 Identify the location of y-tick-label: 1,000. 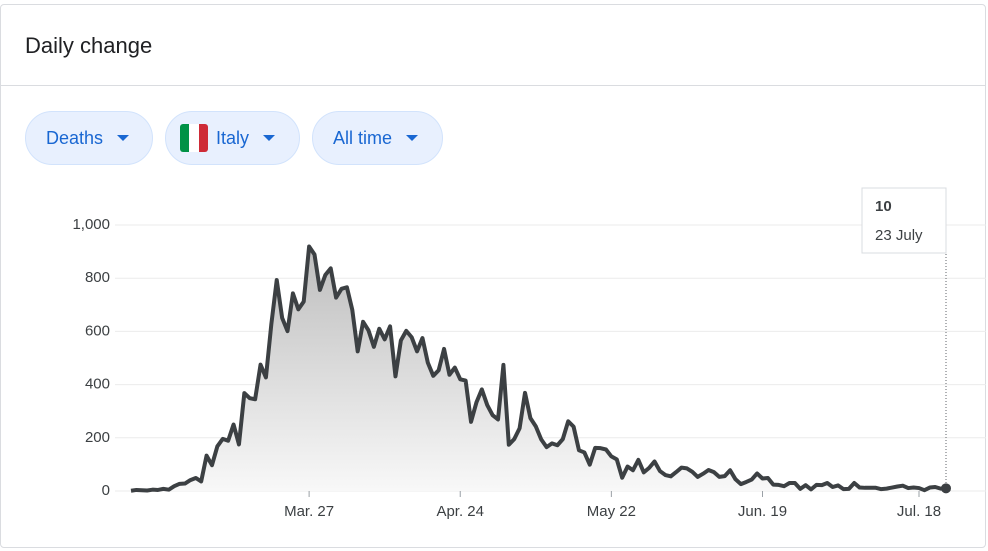
(91, 224).